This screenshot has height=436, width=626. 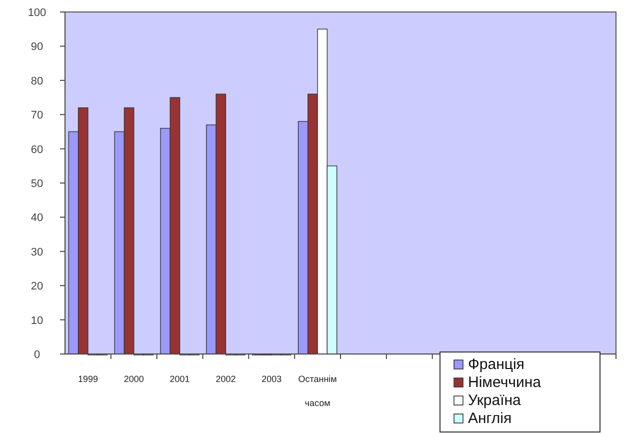 I want to click on legend-label: Німеччина, so click(x=505, y=382).